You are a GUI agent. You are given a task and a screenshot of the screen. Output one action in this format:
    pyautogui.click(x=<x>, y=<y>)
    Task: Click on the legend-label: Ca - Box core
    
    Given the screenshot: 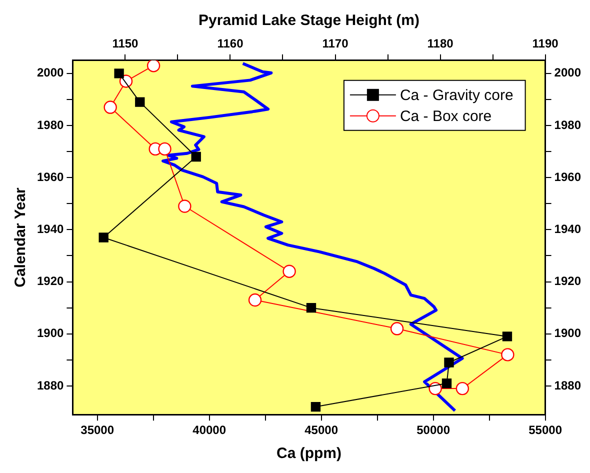 What is the action you would take?
    pyautogui.click(x=446, y=117)
    